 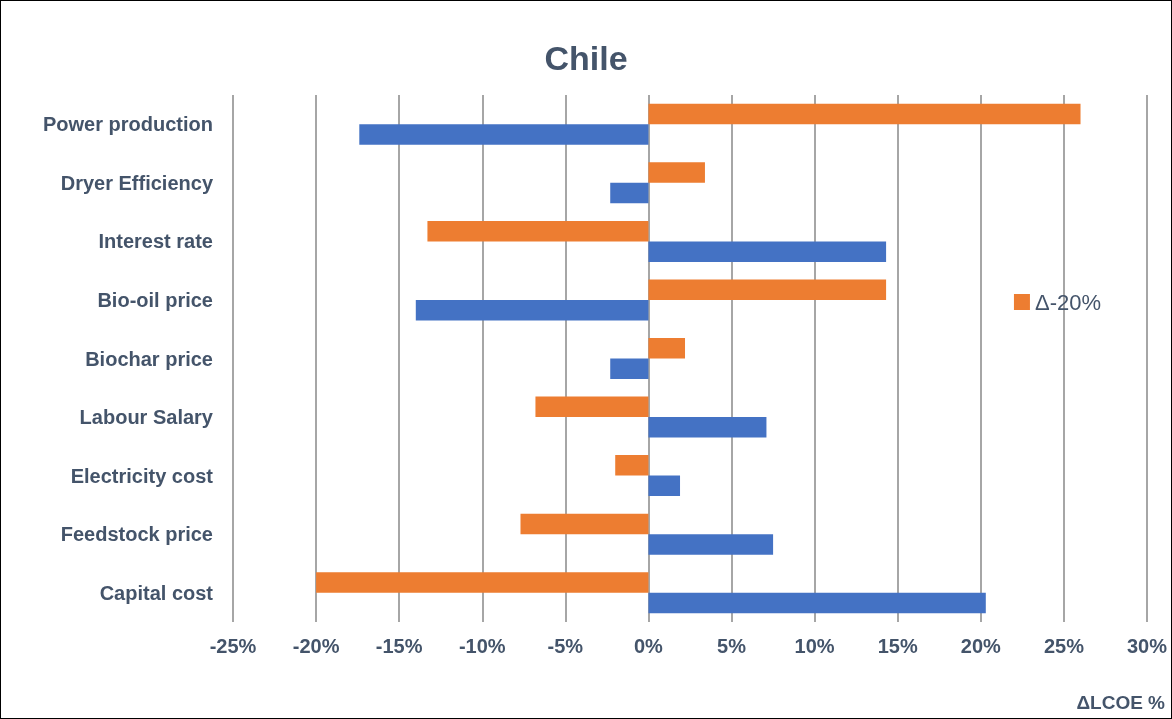 I want to click on y-tick-label: Electricity cost, so click(x=142, y=475).